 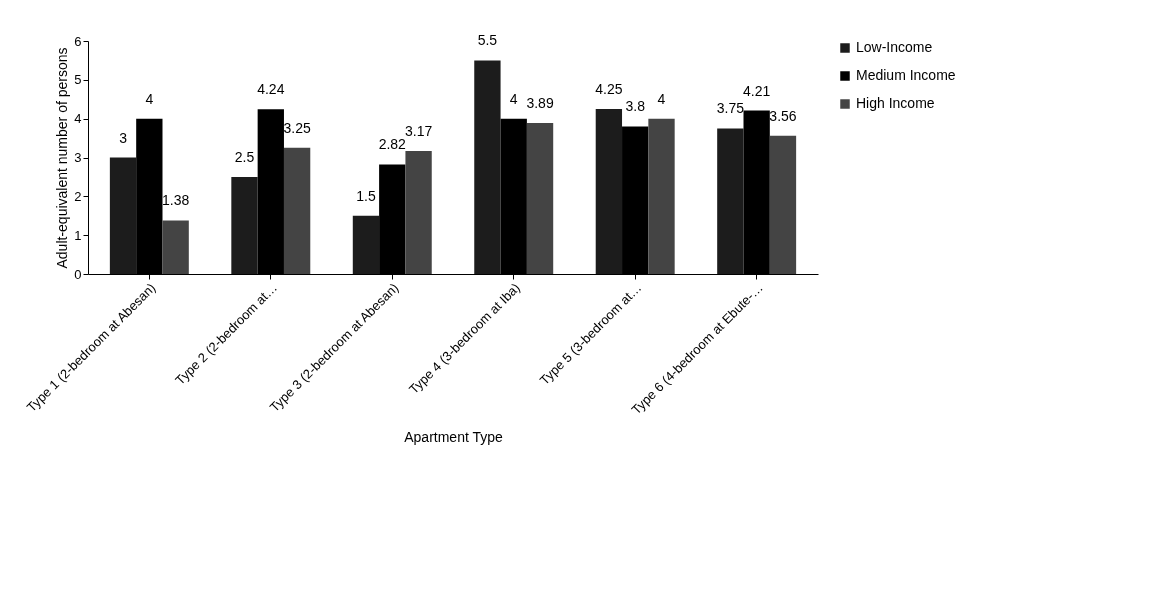 I want to click on data-label: 1.38, so click(x=176, y=200).